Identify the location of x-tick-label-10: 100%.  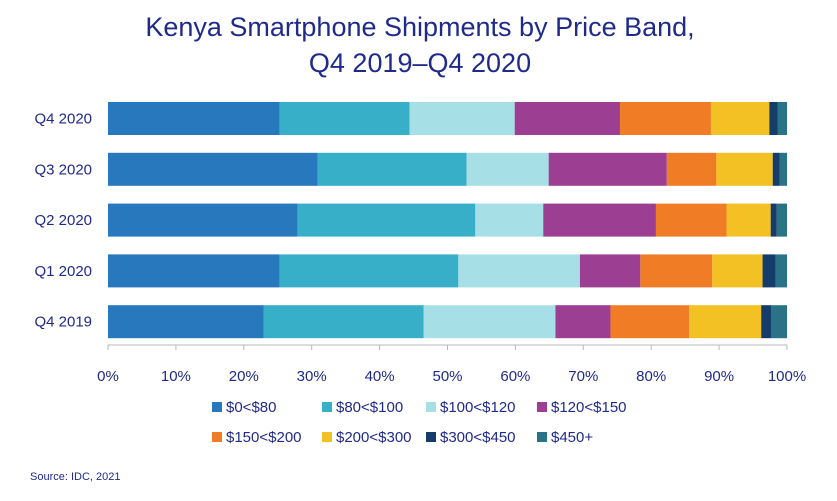
(787, 376).